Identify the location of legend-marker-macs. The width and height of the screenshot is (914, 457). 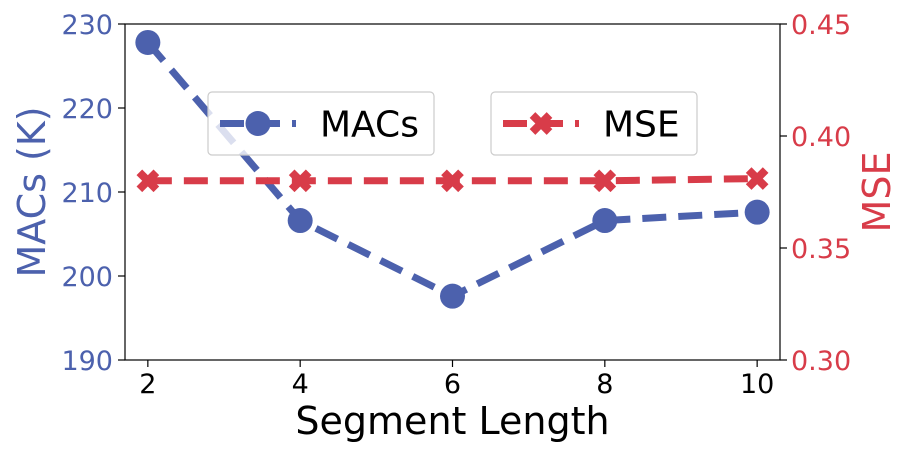
(258, 123).